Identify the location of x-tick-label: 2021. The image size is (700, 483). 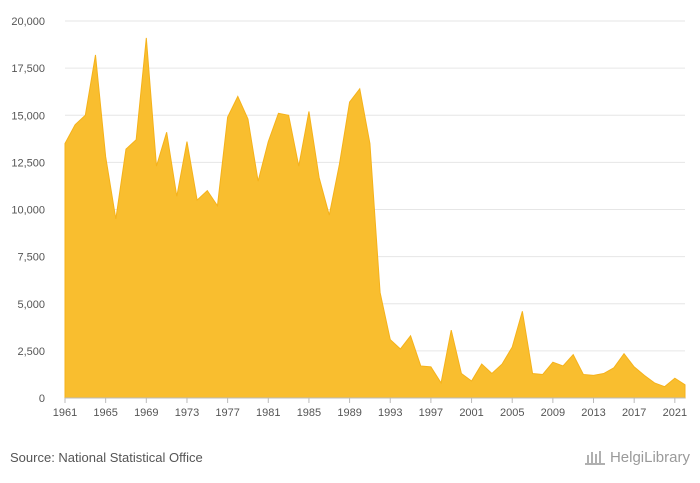
(675, 413).